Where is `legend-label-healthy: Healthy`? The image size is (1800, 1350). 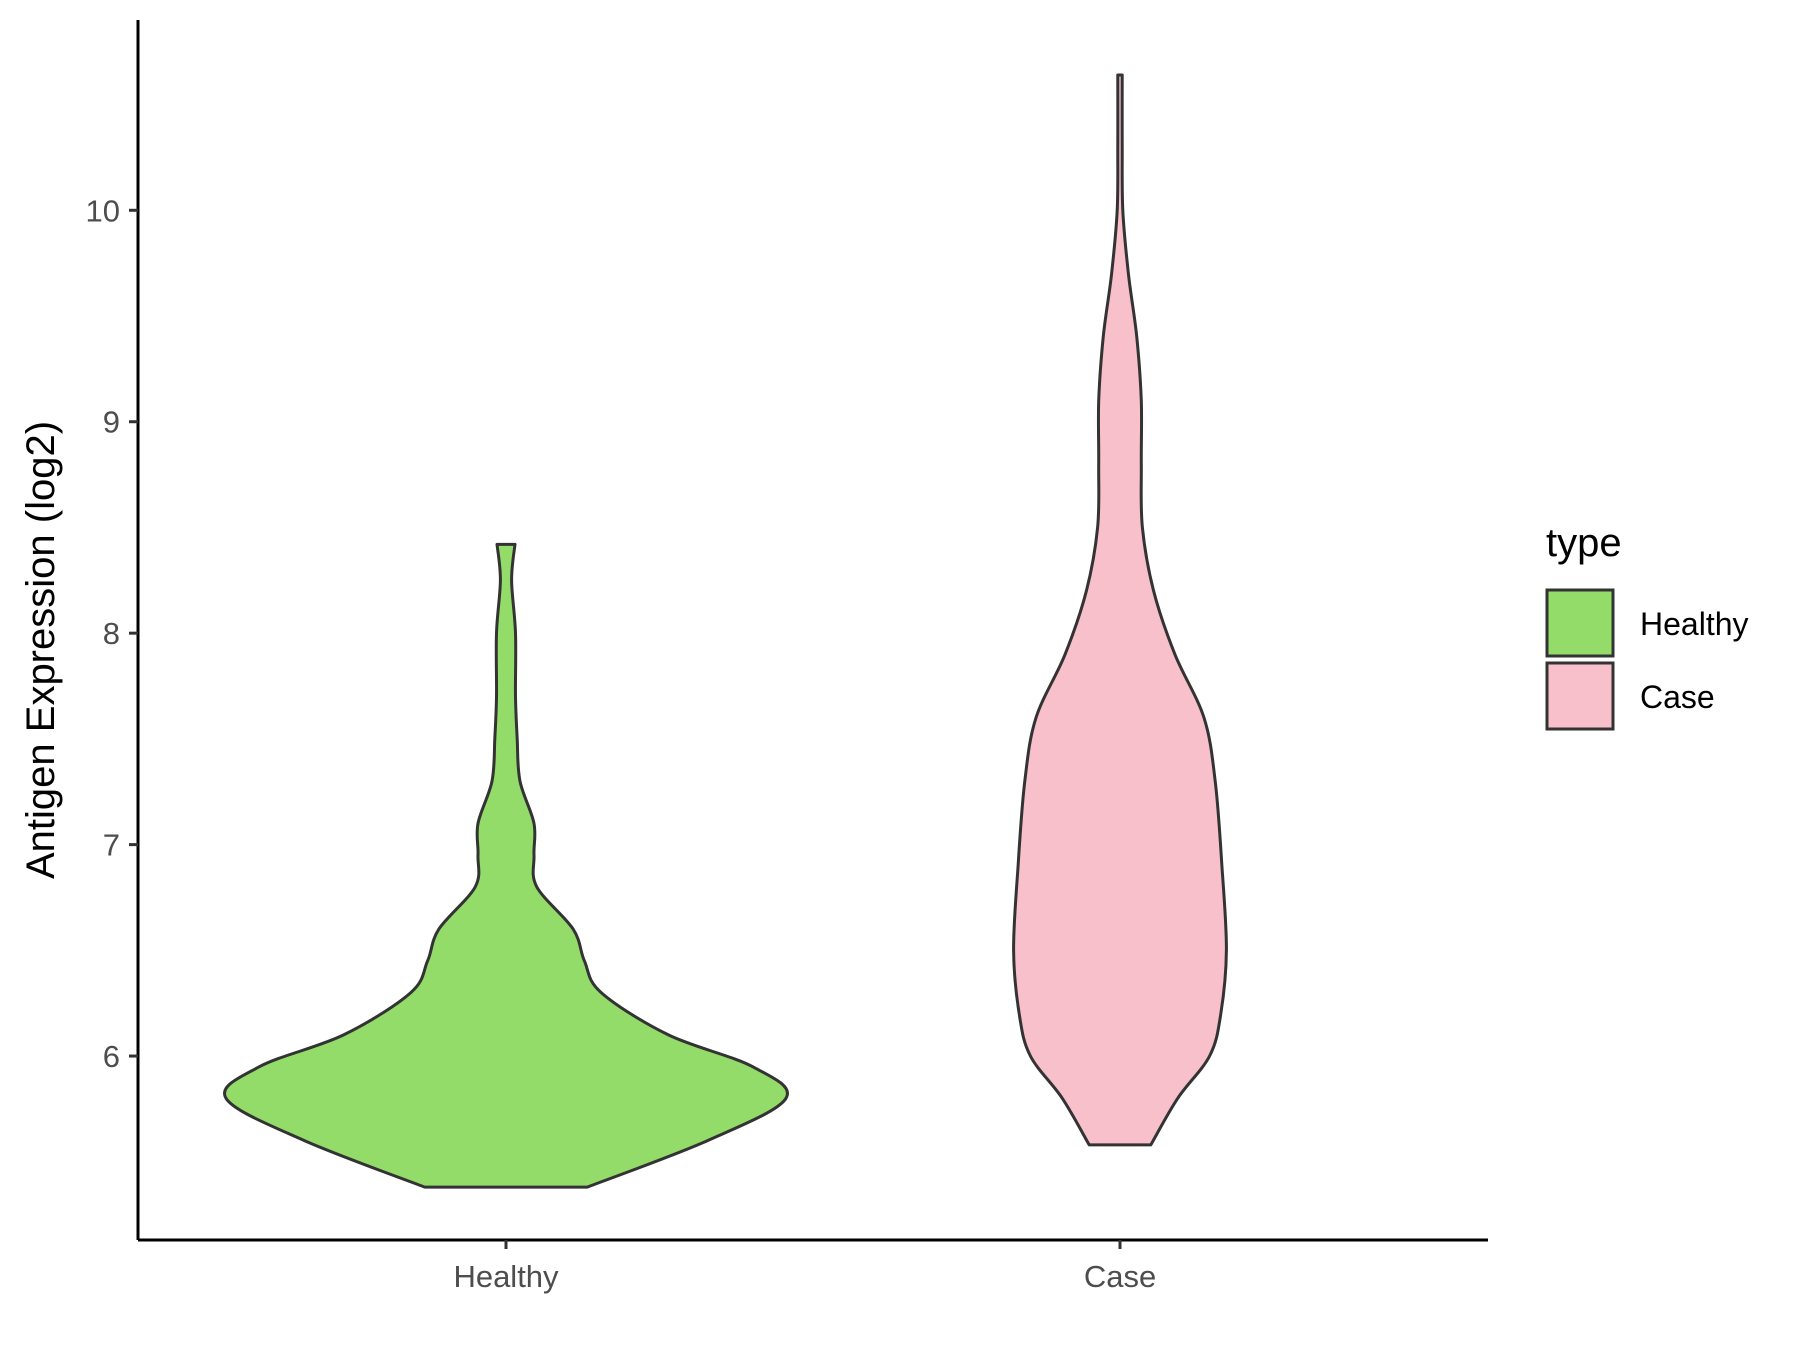
legend-label-healthy: Healthy is located at coordinates (1694, 624).